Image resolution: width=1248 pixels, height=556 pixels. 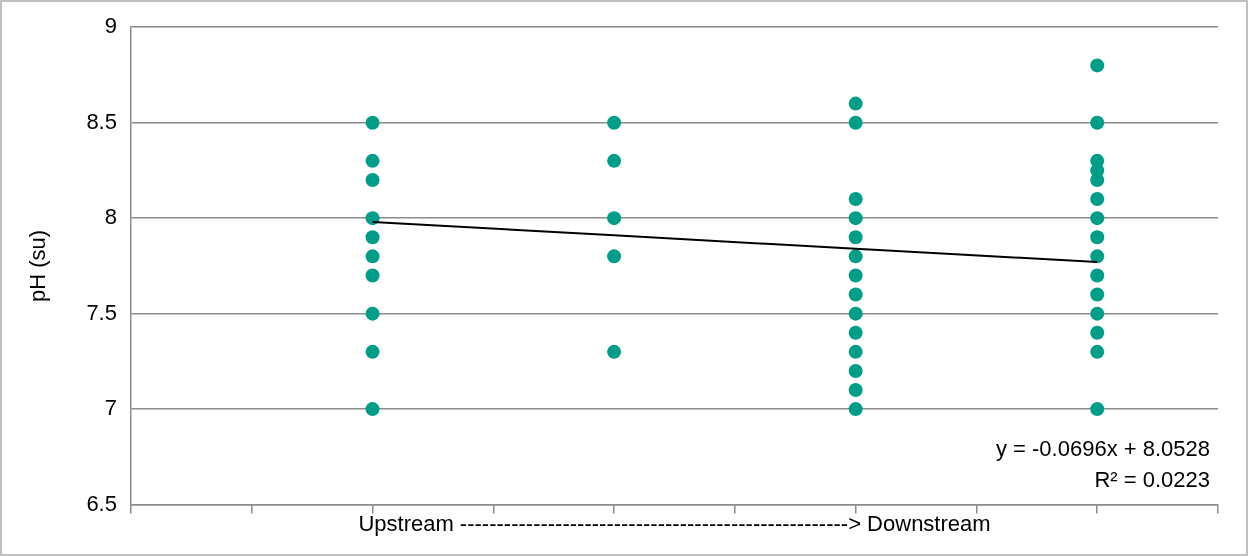 I want to click on annotation: y = -0.0696x + 8.0528, so click(x=1103, y=448).